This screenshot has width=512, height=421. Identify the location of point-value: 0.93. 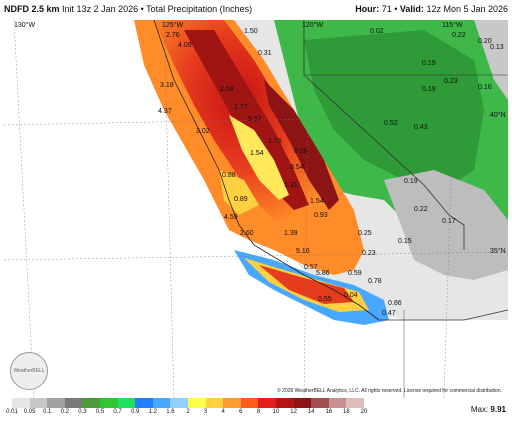
(321, 215).